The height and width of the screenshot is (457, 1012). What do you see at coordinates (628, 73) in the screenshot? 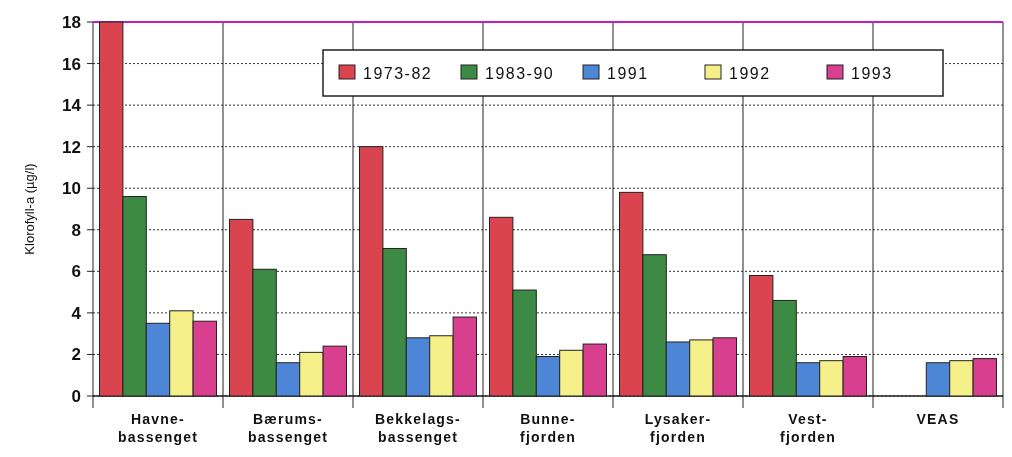
I see `legend-label: 1991` at bounding box center [628, 73].